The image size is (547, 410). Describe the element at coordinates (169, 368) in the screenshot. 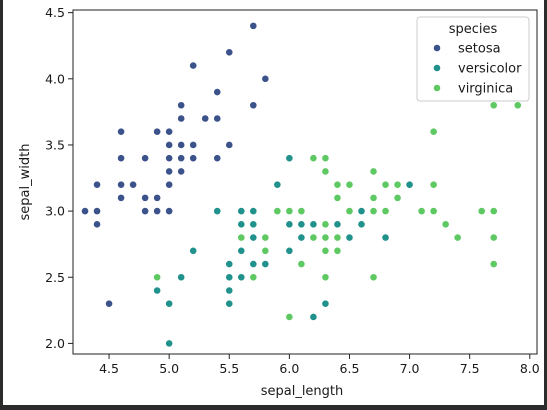

I see `x-tick-label: 5.0` at that location.